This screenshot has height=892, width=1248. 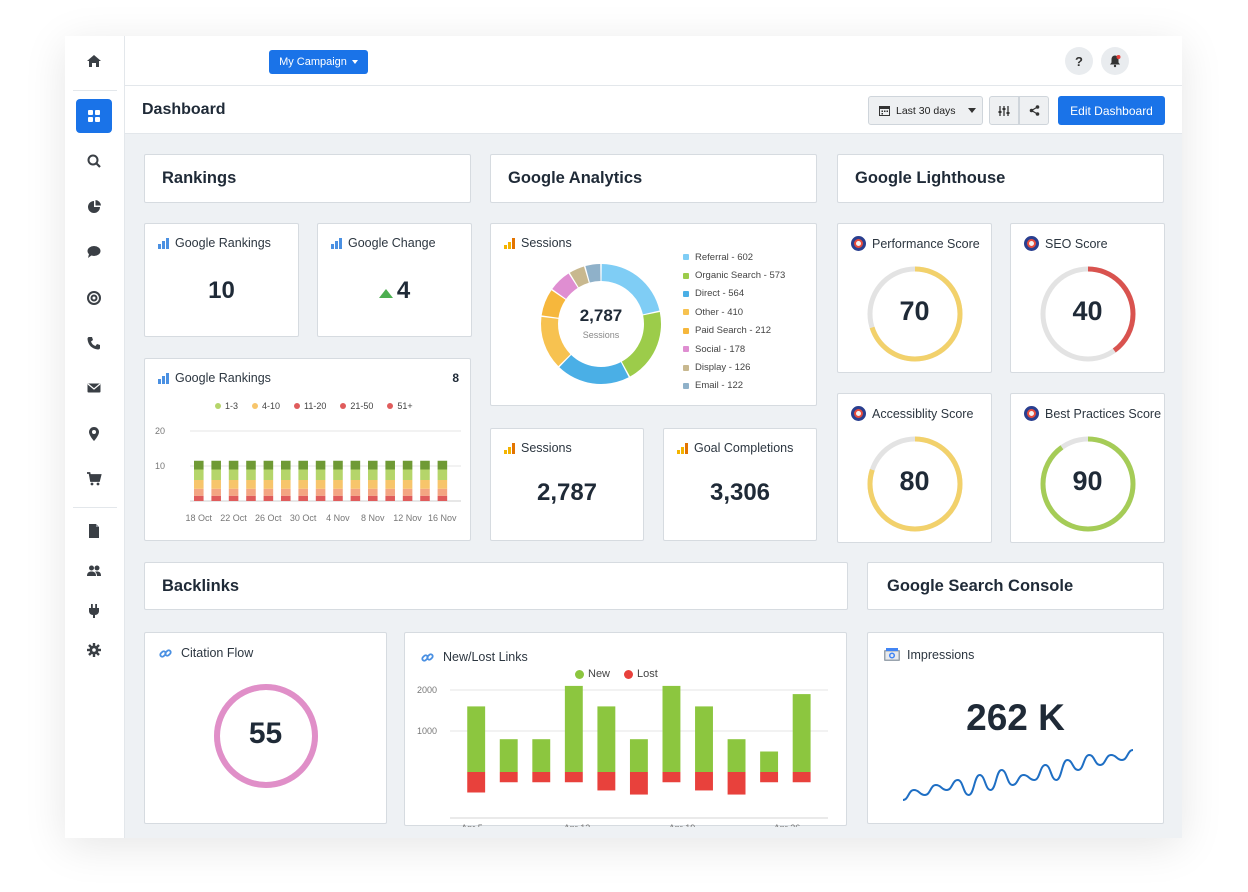 What do you see at coordinates (1066, 243) in the screenshot?
I see `card-title: SEO Score` at bounding box center [1066, 243].